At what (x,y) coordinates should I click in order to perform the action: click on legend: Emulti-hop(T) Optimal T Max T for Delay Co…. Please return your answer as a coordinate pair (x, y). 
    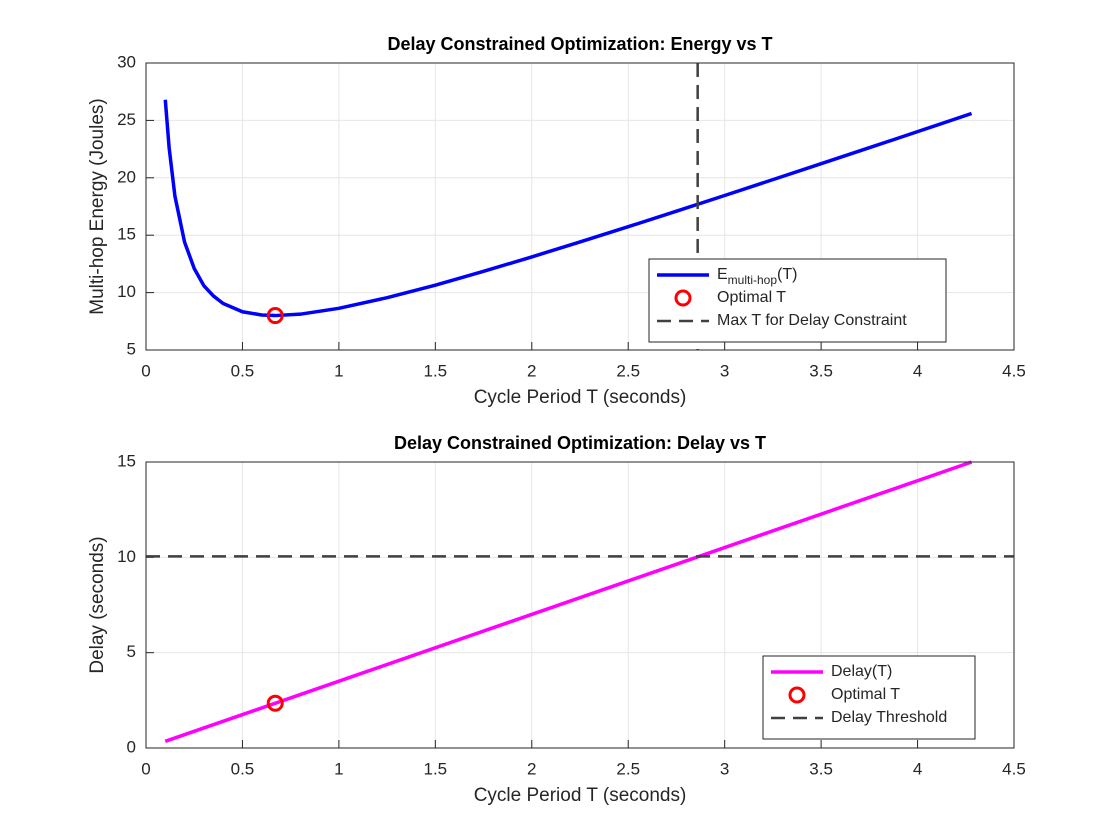
    Looking at the image, I should click on (797, 300).